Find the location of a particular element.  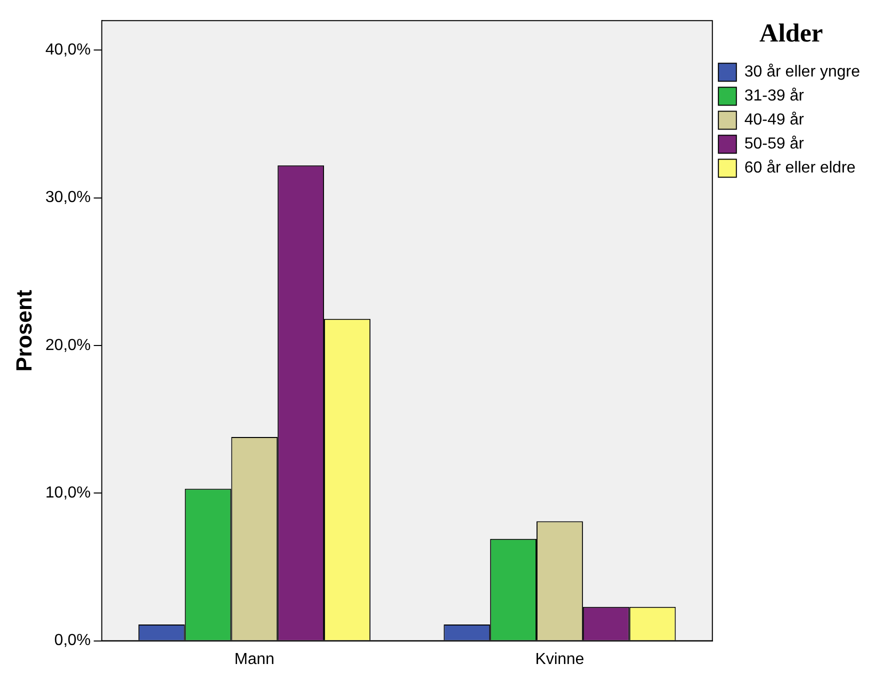

y-tick-label: 0,0% is located at coordinates (72, 641).